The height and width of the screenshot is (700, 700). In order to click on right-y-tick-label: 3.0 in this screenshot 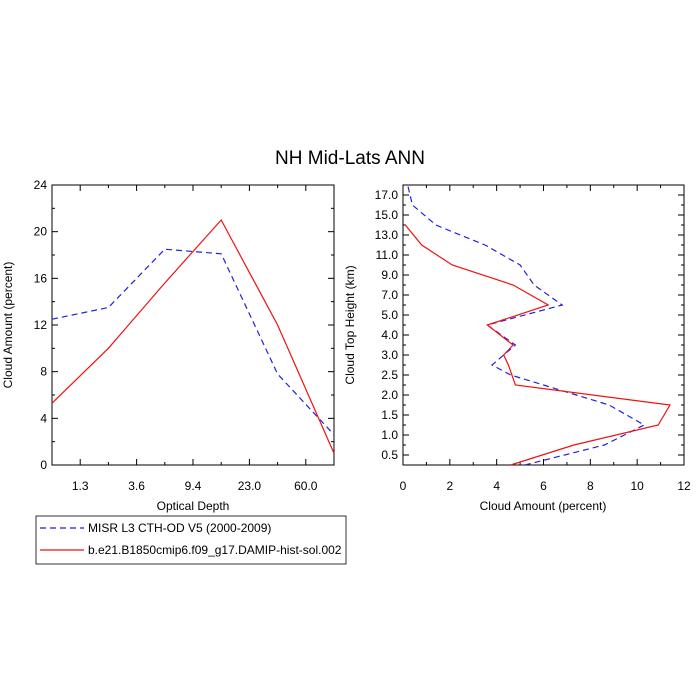, I will do `click(389, 355)`.